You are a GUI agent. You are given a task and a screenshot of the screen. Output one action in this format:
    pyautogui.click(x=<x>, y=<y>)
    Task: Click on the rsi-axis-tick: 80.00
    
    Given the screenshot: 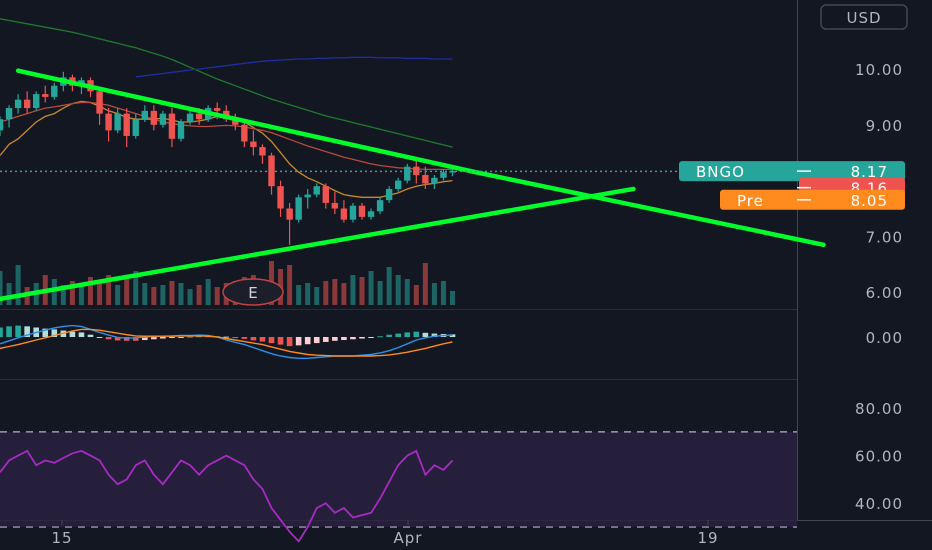 What is the action you would take?
    pyautogui.click(x=879, y=409)
    